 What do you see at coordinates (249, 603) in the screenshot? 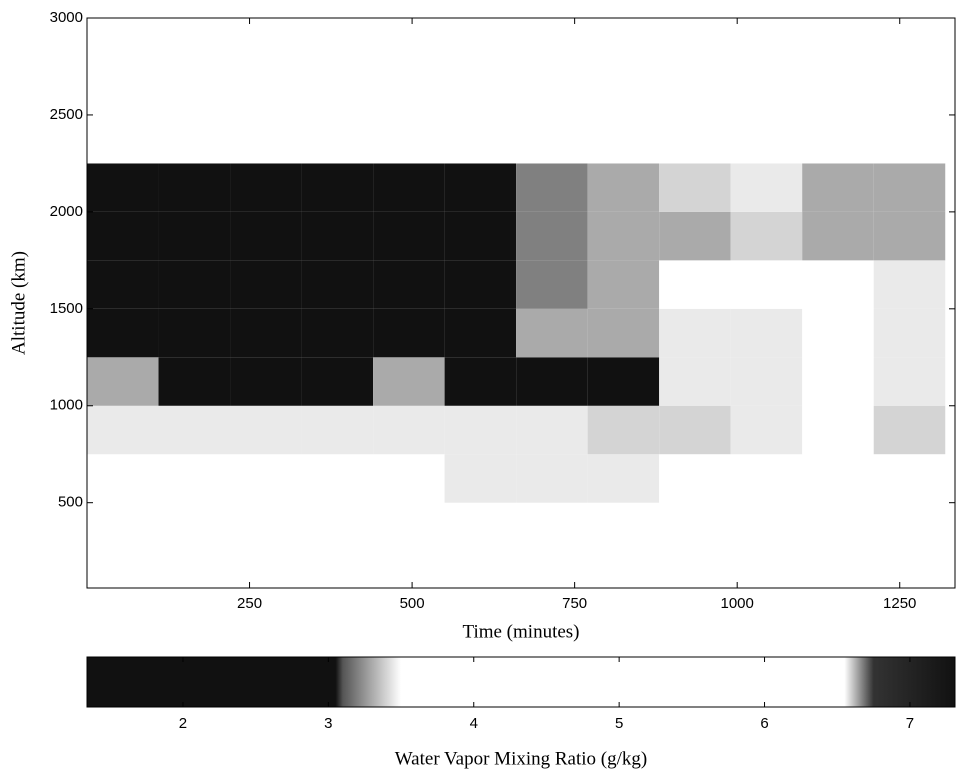
I see `x-tick-label: 250` at bounding box center [249, 603].